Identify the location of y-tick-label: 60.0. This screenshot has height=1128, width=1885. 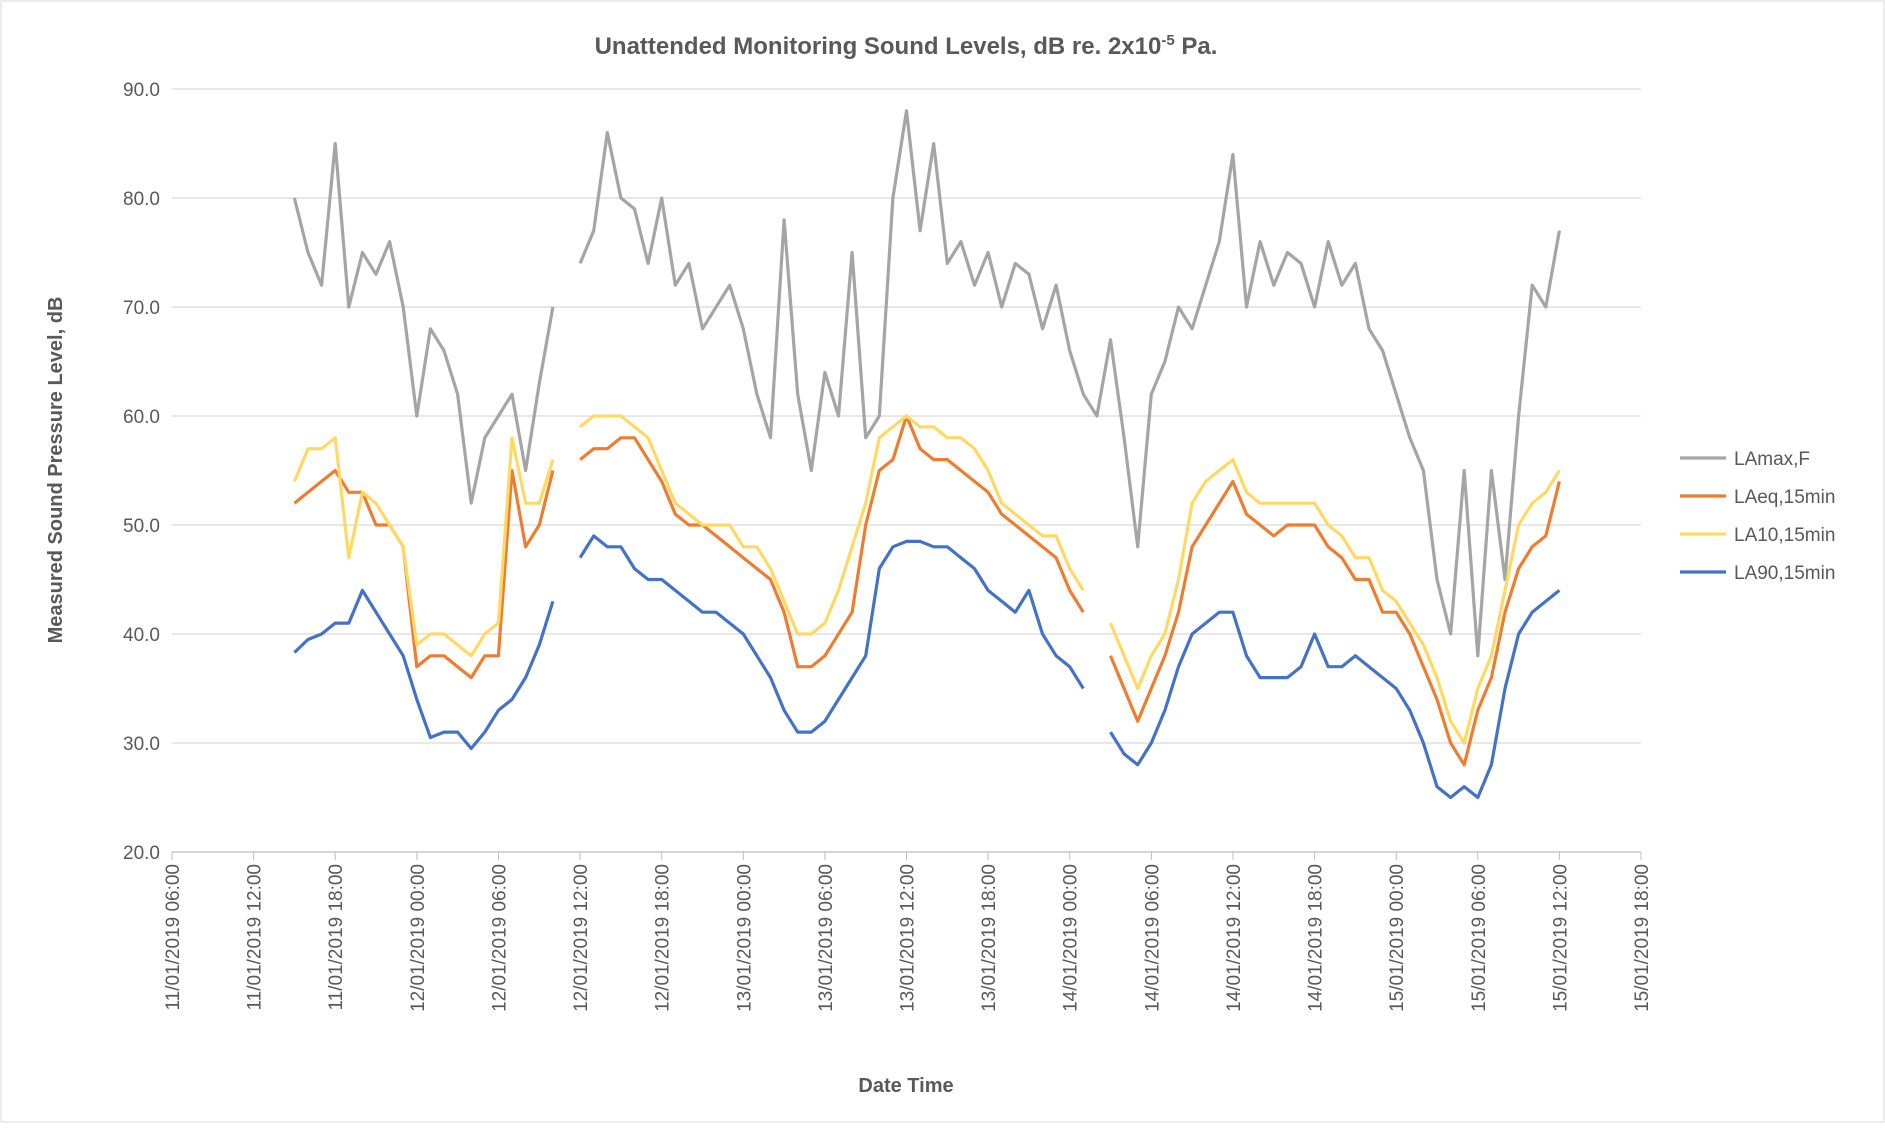
(141, 417).